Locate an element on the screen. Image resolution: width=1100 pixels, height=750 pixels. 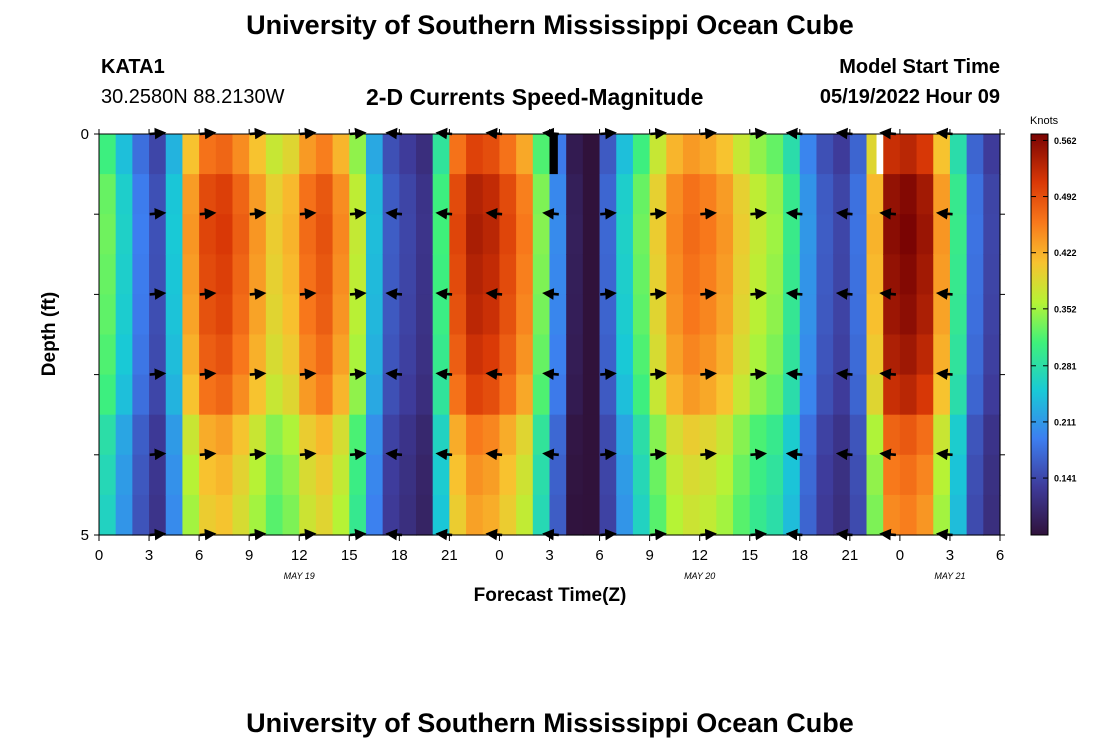
x-tick-label: 6 is located at coordinates (199, 555).